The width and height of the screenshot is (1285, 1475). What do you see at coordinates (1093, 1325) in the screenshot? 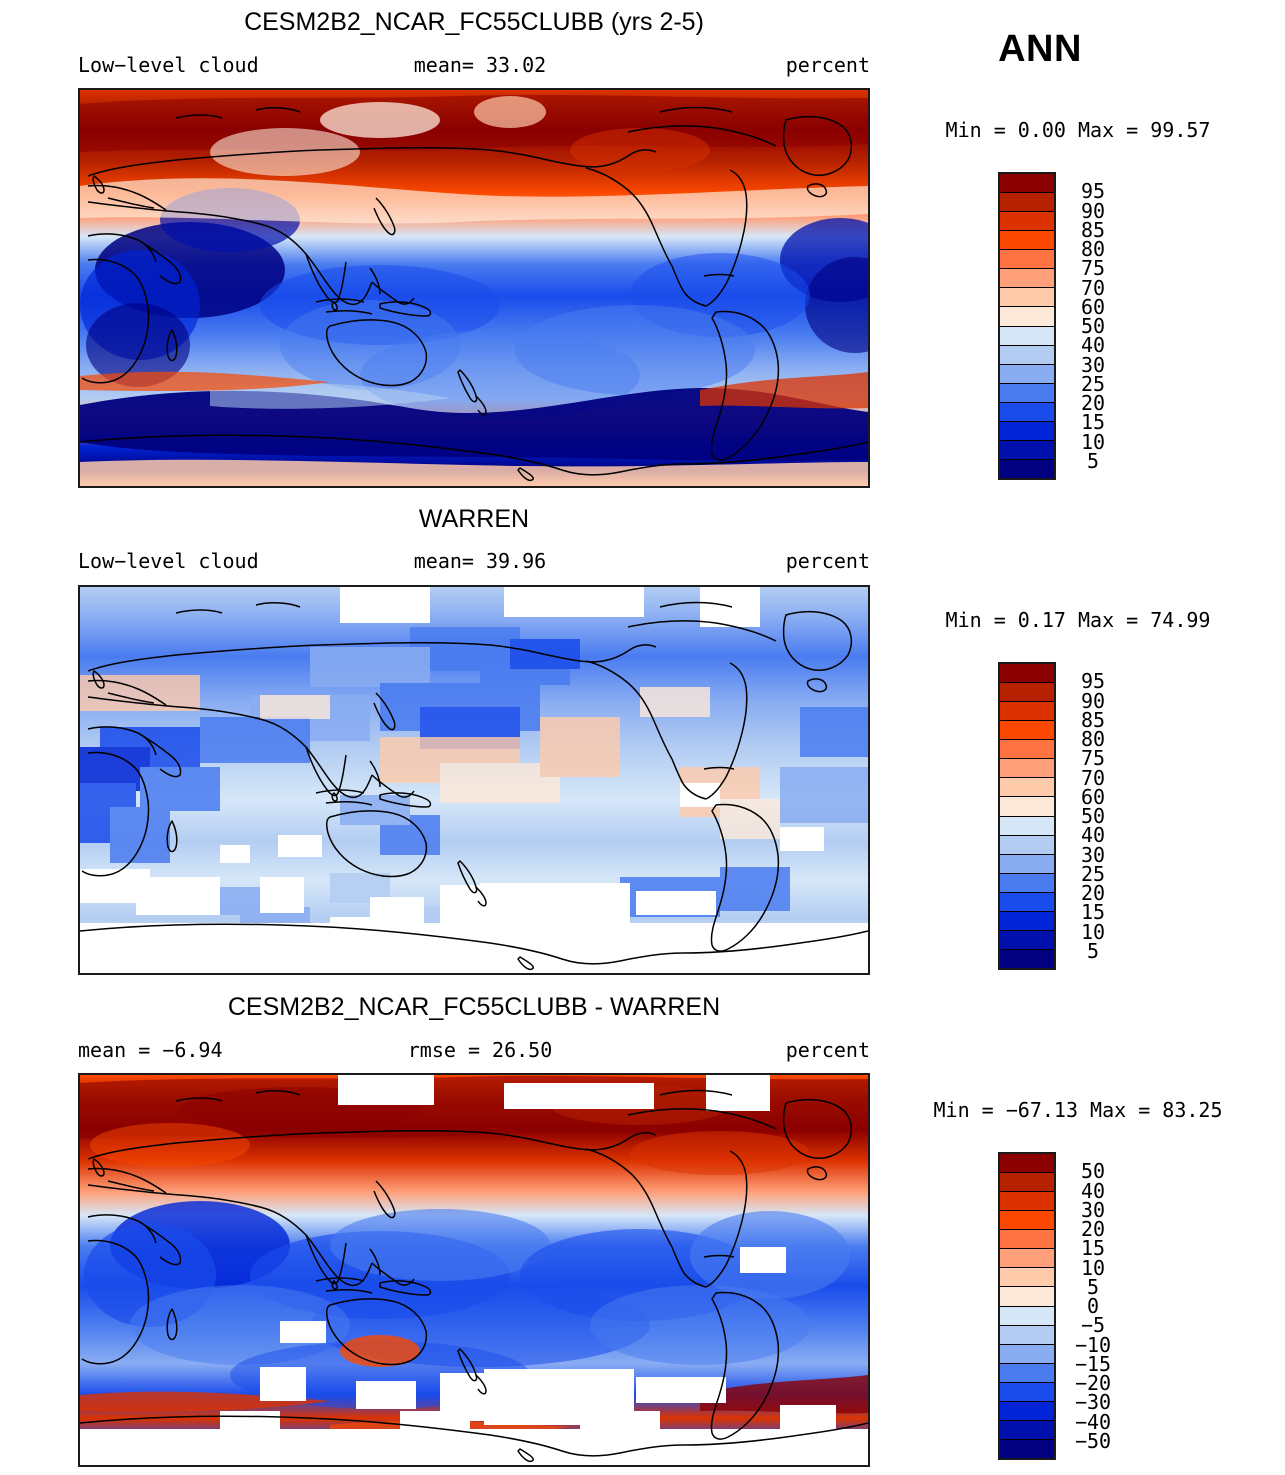
I see `colorbar-tick-label: −5` at bounding box center [1093, 1325].